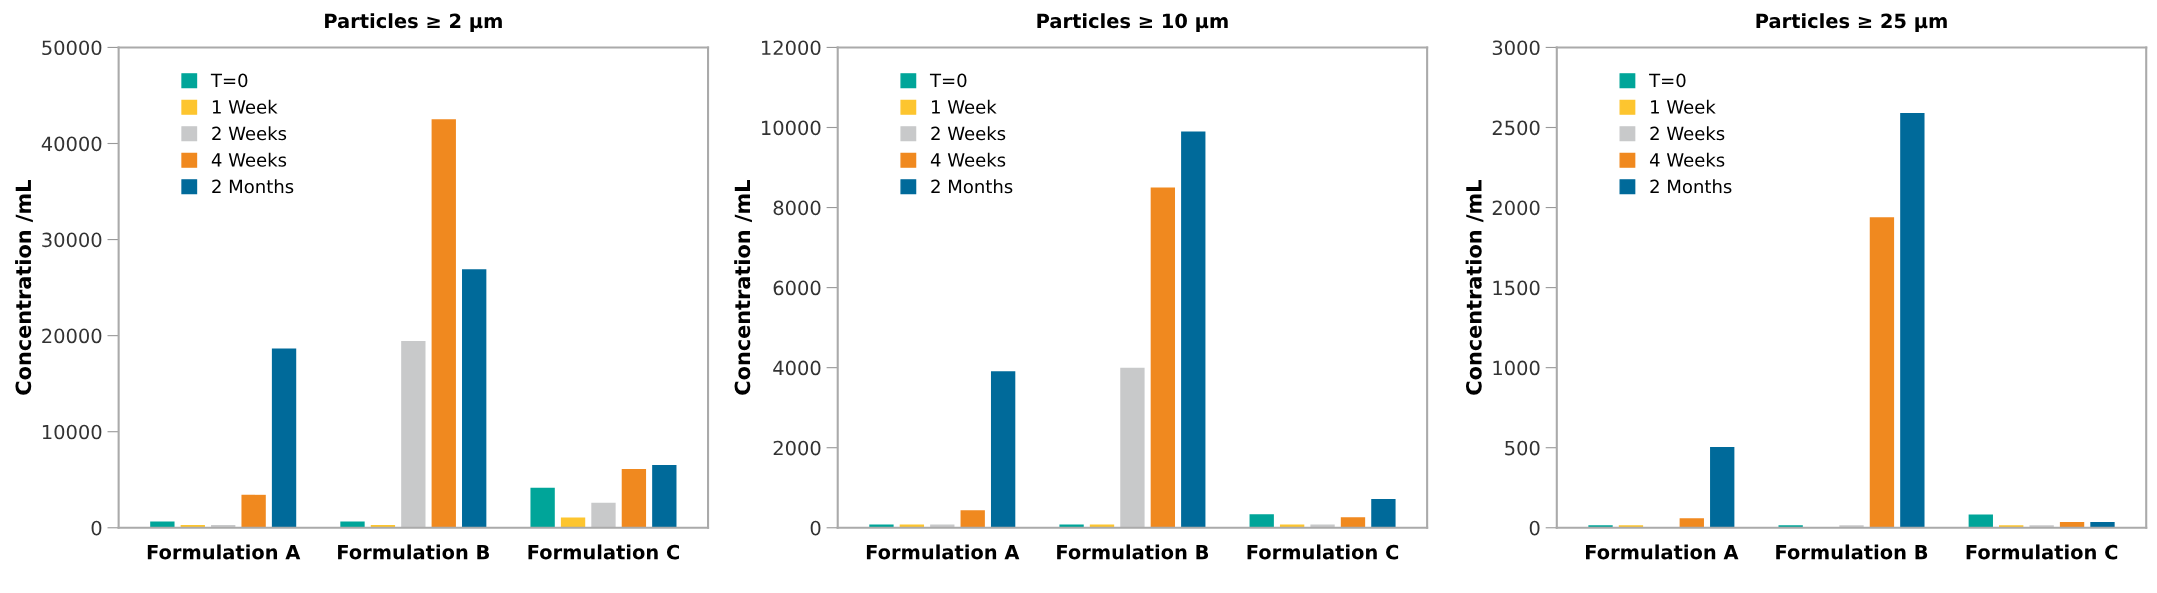 The width and height of the screenshot is (2157, 593). I want to click on y-tick-label: 1000, so click(1516, 368).